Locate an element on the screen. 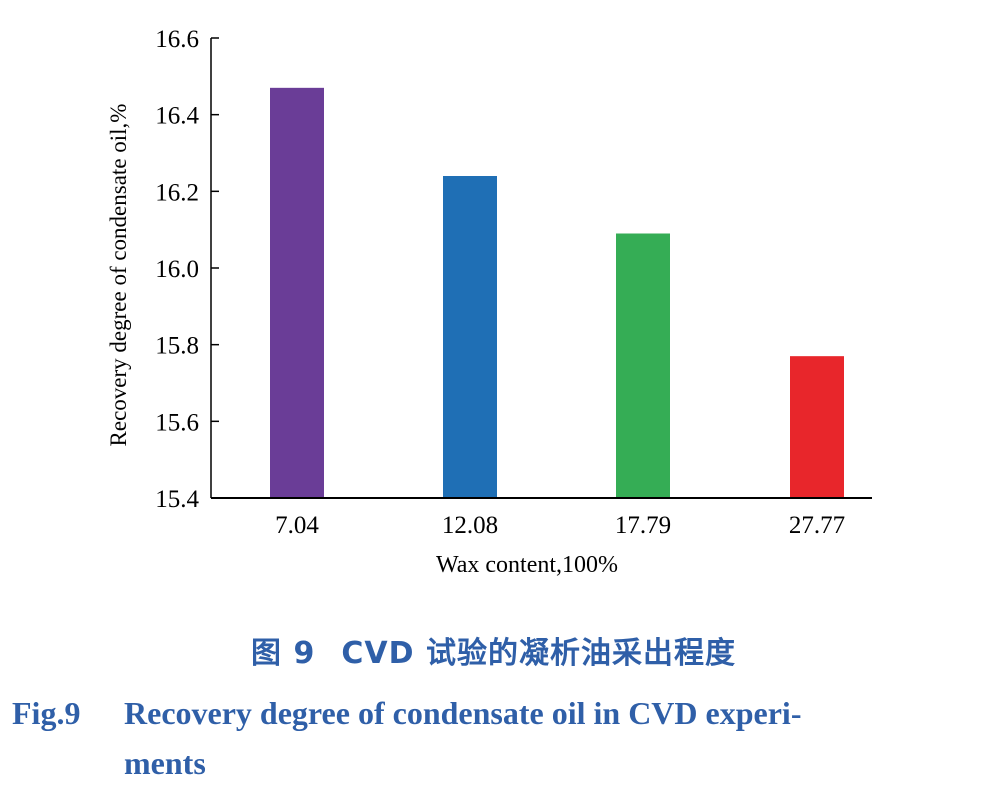 The image size is (987, 801). x-tick-label: 7.04 is located at coordinates (297, 525).